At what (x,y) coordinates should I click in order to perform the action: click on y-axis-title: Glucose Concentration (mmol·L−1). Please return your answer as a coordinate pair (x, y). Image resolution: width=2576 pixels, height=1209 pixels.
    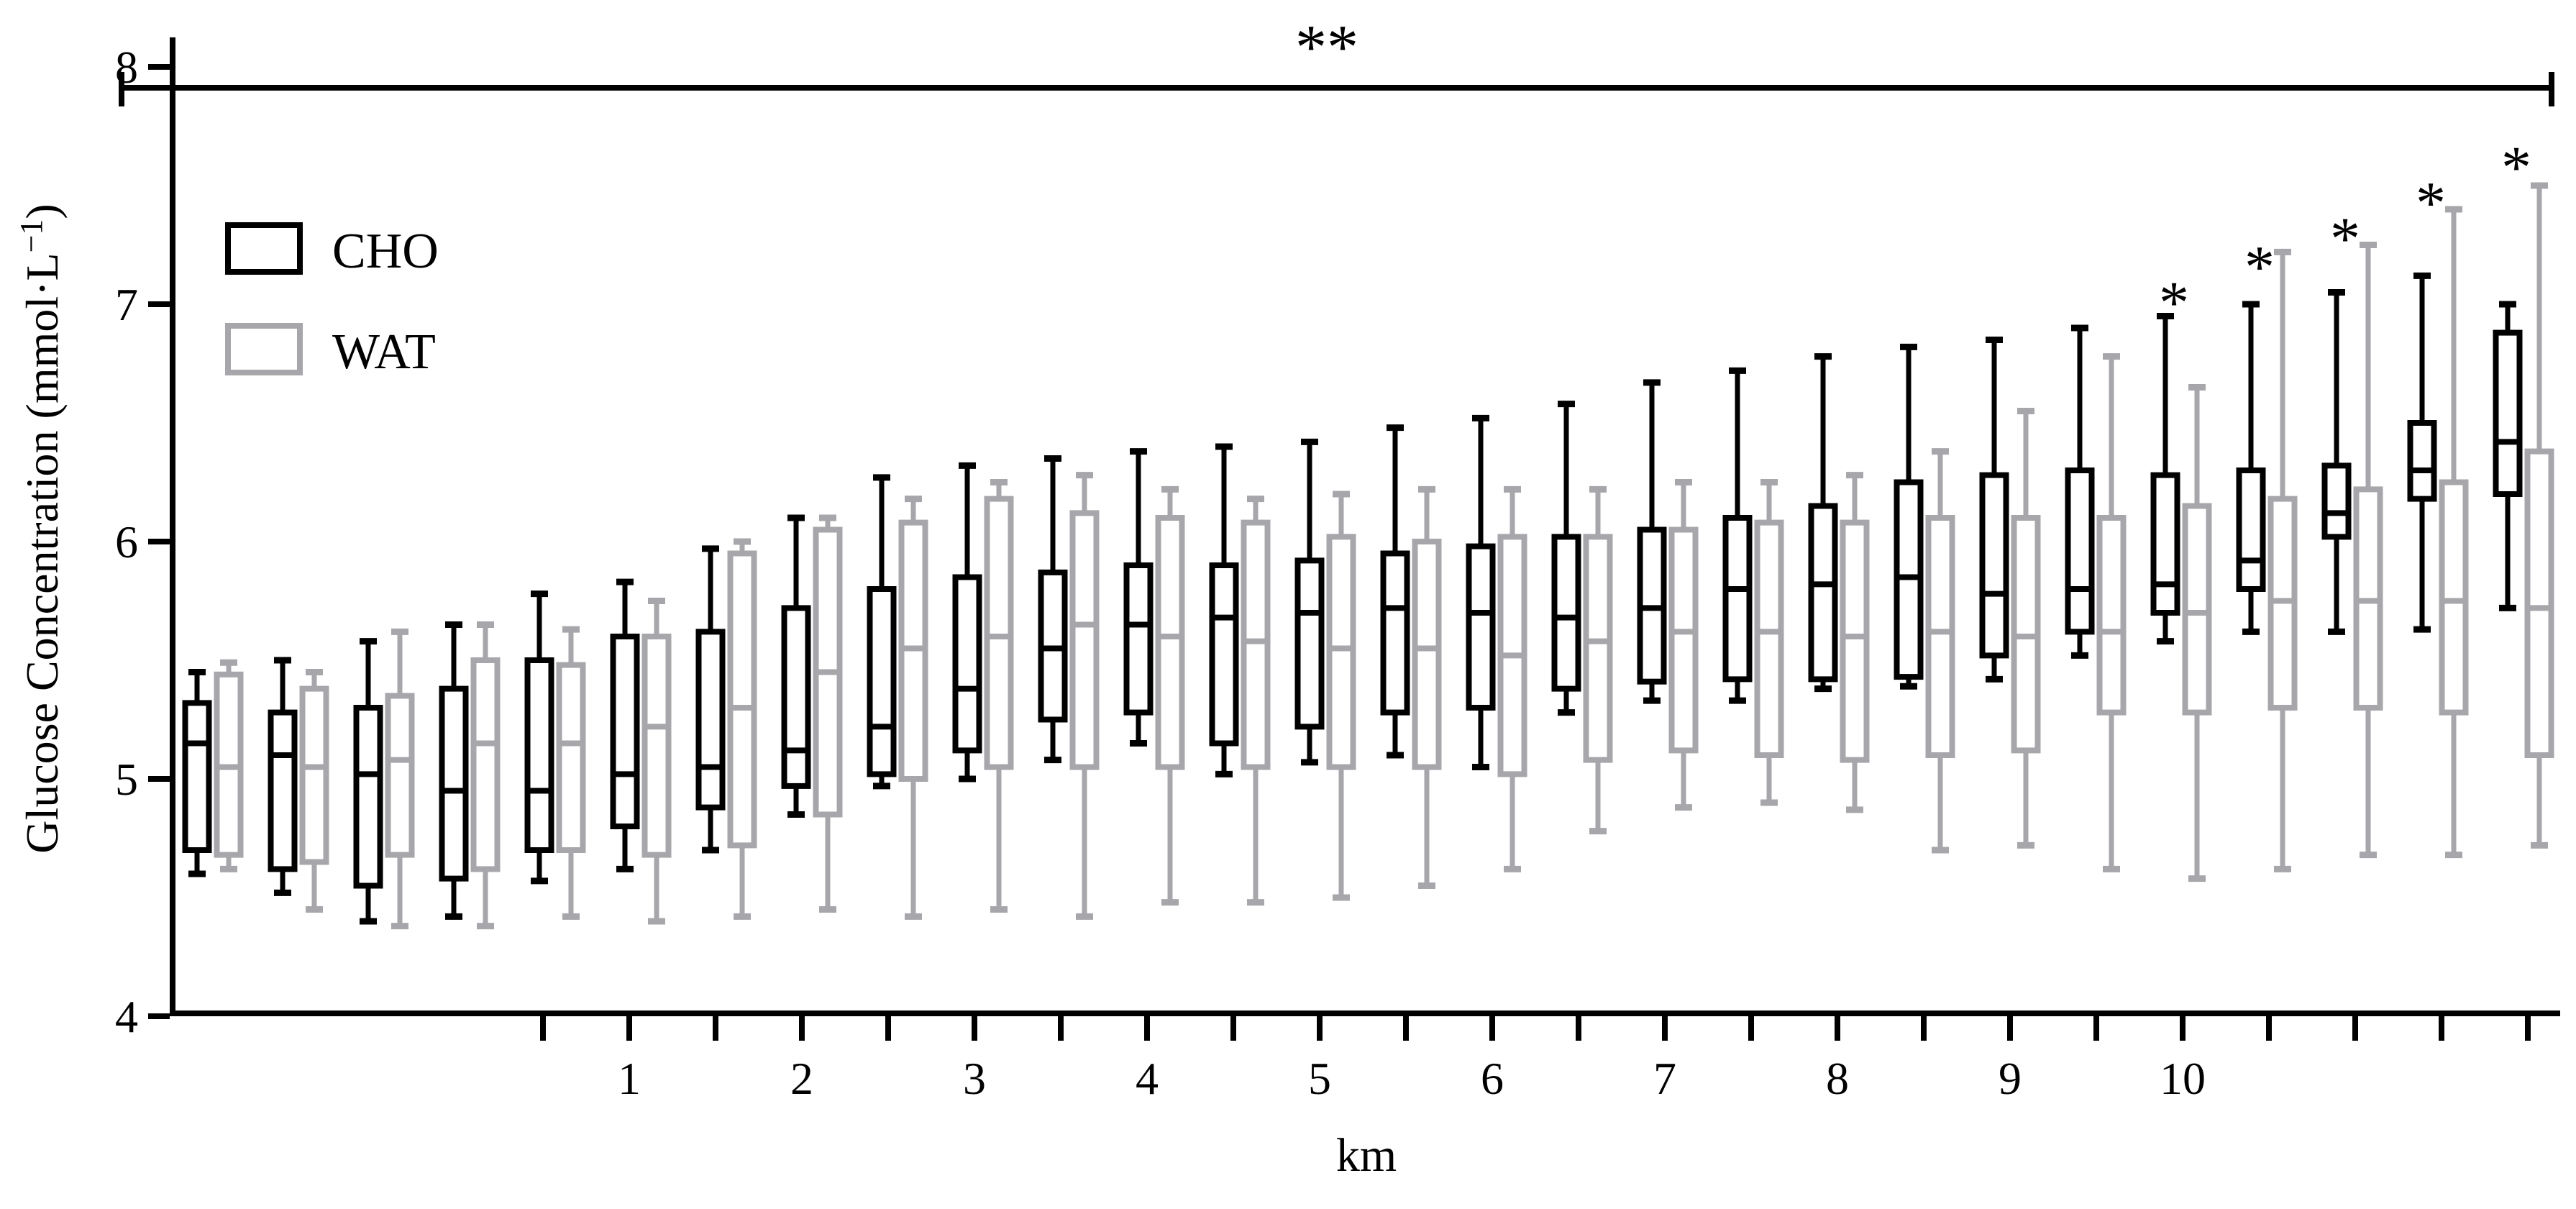
    Looking at the image, I should click on (41, 528).